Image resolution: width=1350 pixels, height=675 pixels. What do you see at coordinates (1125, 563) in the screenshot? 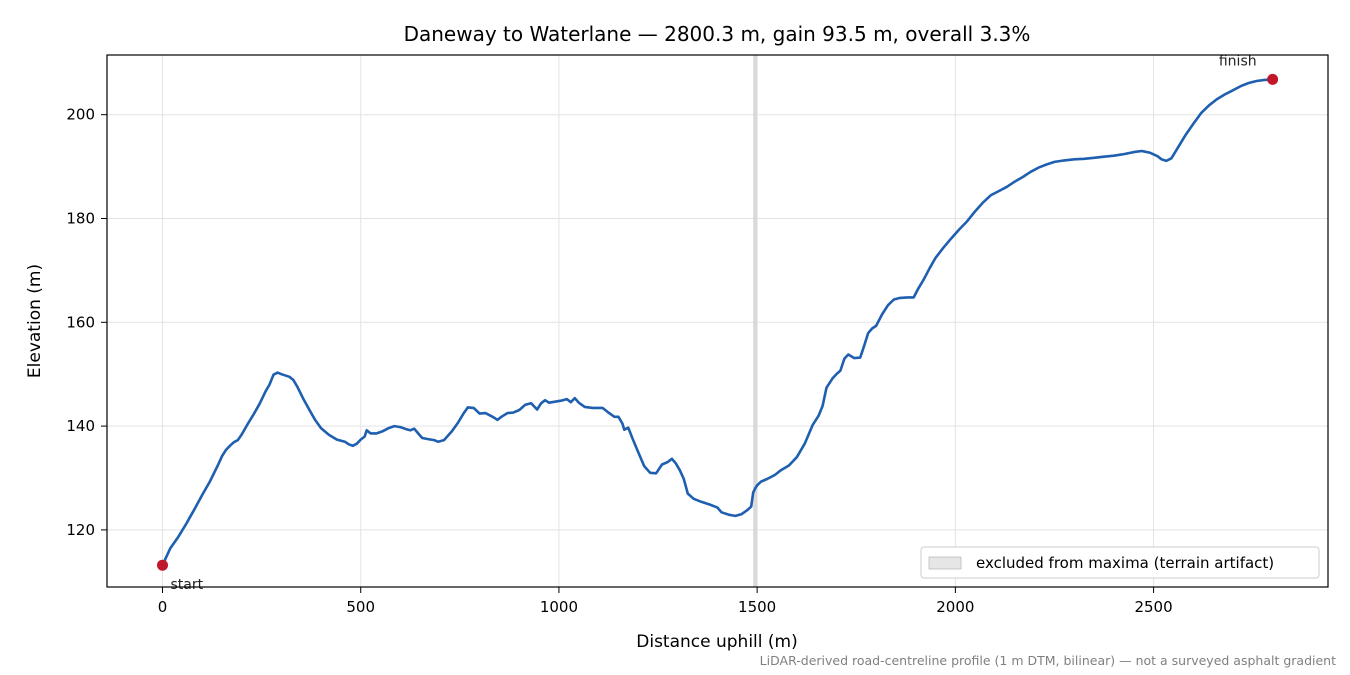
I see `legend-entry-excluded: excluded from maxima (terrain artifact)` at bounding box center [1125, 563].